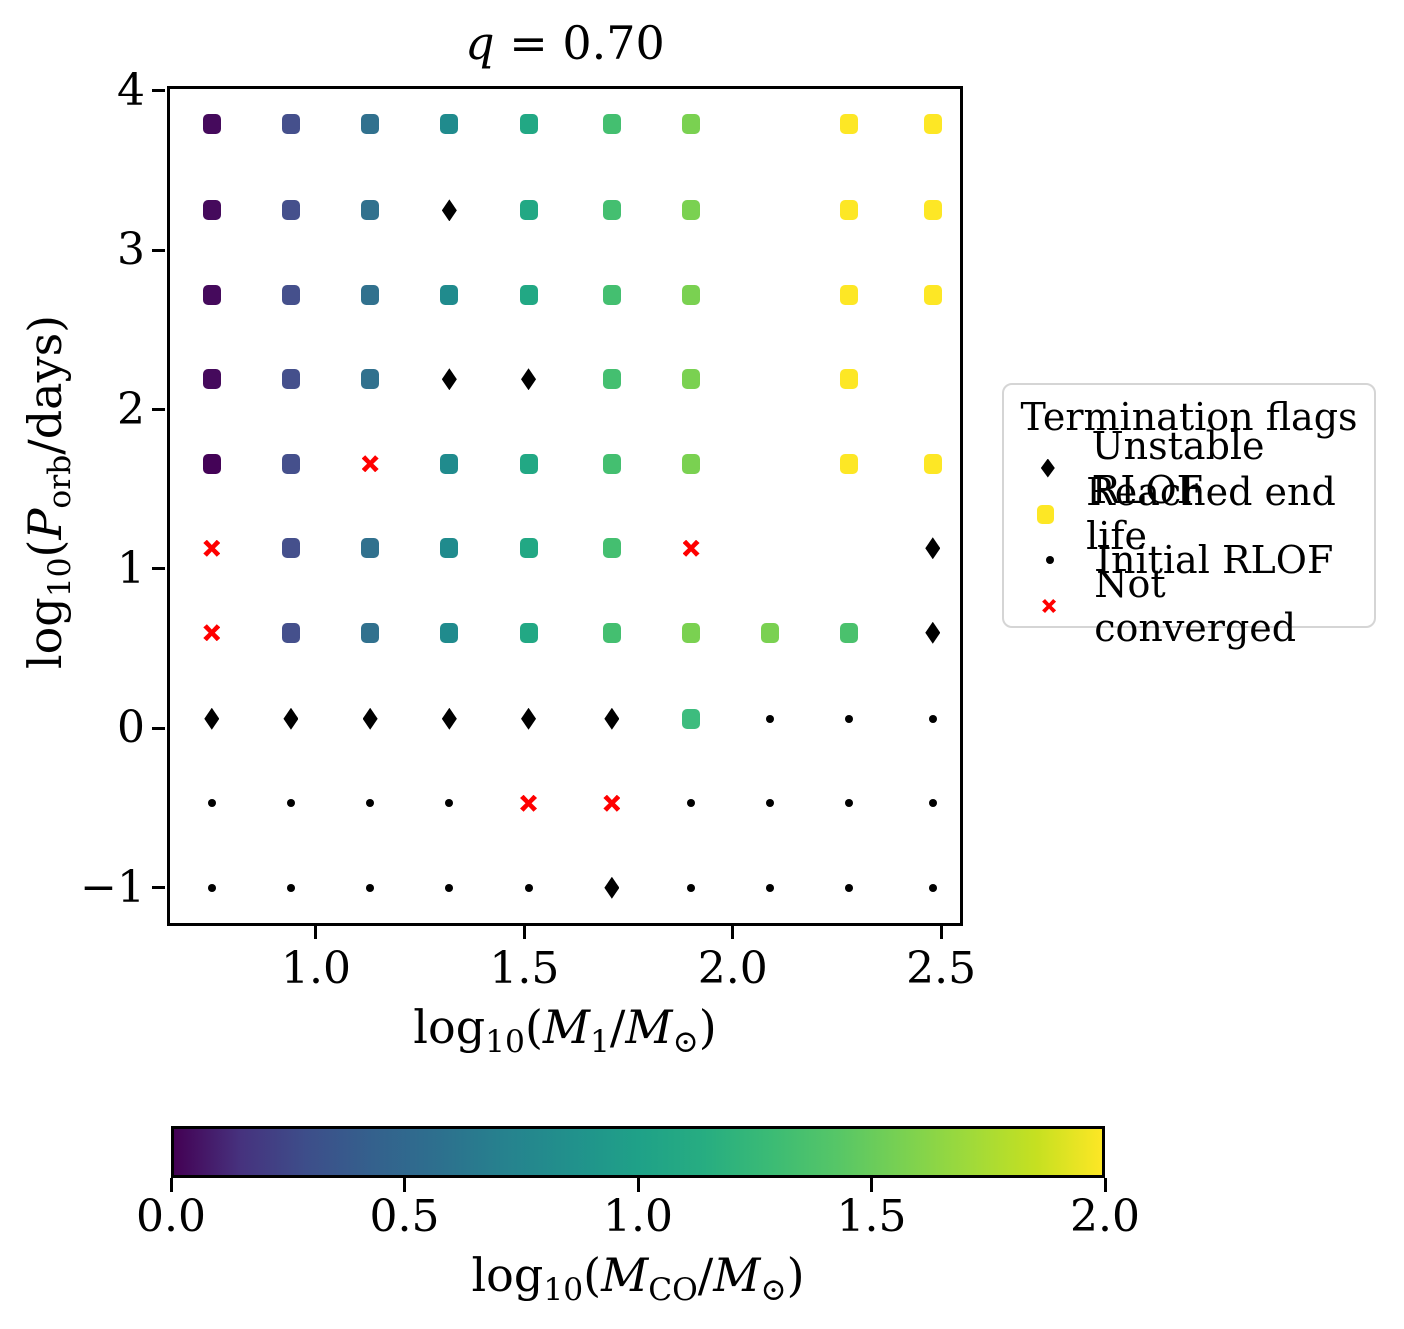 The height and width of the screenshot is (1329, 1404). I want to click on x-tick-label: 1.0, so click(315, 968).